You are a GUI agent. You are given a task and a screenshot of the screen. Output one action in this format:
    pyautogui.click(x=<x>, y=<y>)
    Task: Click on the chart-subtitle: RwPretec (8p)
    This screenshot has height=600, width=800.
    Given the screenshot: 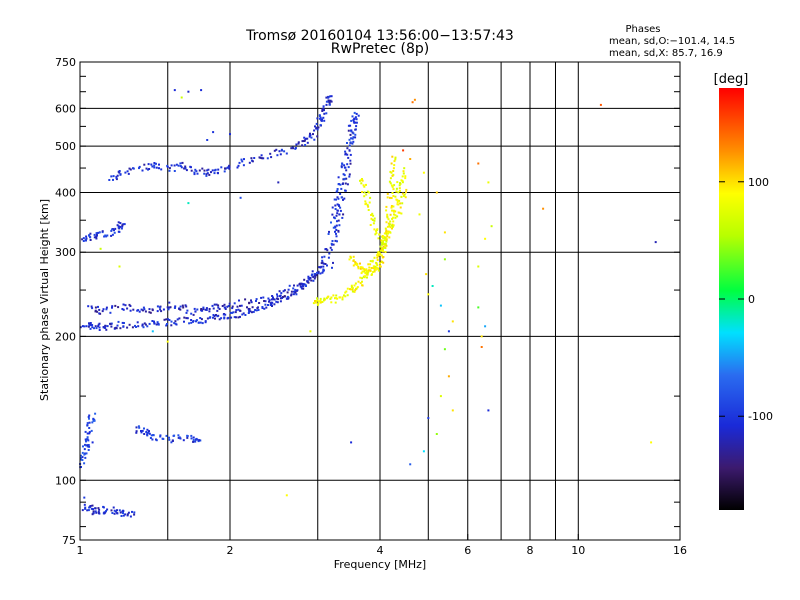 What is the action you would take?
    pyautogui.click(x=380, y=49)
    